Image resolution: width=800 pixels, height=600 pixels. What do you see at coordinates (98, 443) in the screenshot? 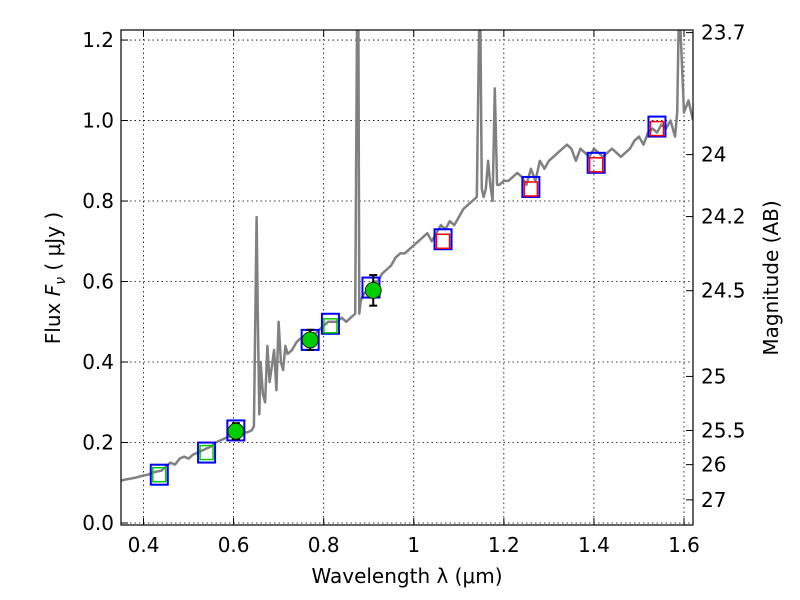
I see `y-tick-label: 0.2` at bounding box center [98, 443].